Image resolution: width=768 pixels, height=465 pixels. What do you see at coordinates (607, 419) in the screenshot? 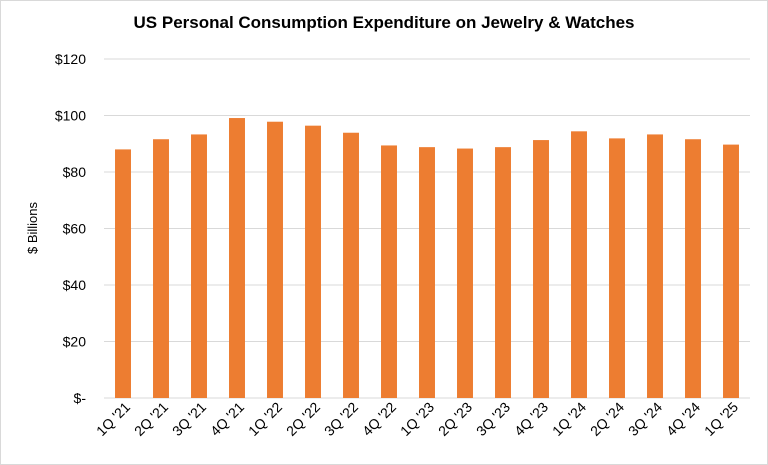
I see `x-tick-label: 2Q '24` at bounding box center [607, 419].